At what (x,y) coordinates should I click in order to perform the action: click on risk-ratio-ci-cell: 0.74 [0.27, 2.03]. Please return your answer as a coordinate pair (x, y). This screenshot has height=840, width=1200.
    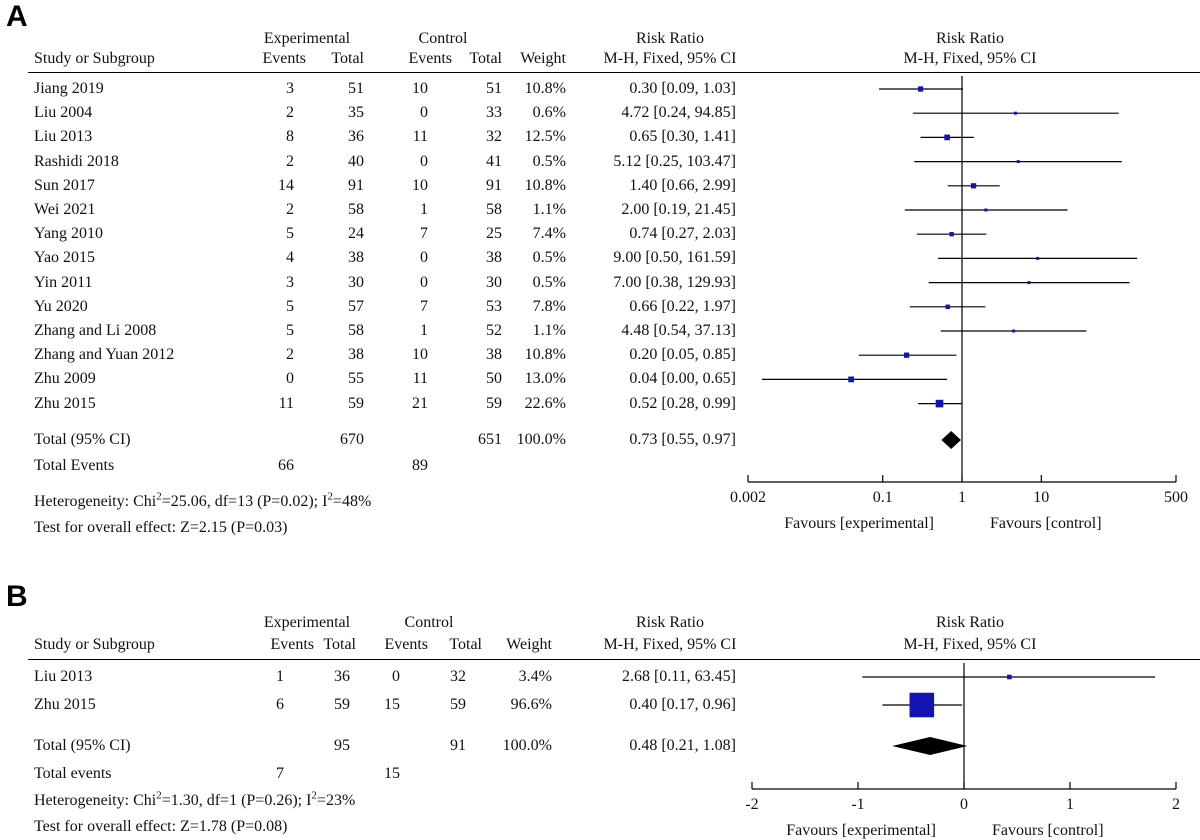
    Looking at the image, I should click on (682, 234).